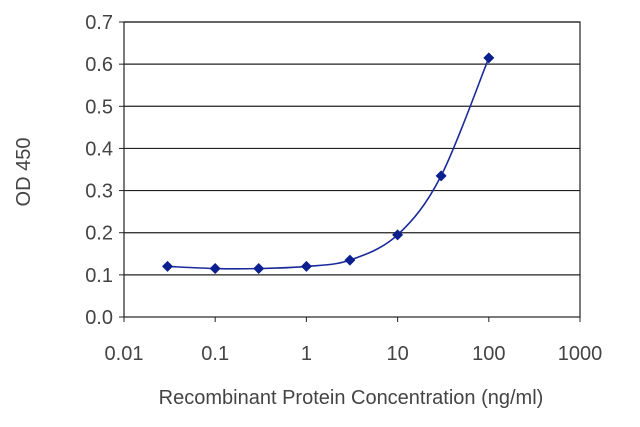  Describe the element at coordinates (99, 276) in the screenshot. I see `y-tick-label: 0.1` at that location.